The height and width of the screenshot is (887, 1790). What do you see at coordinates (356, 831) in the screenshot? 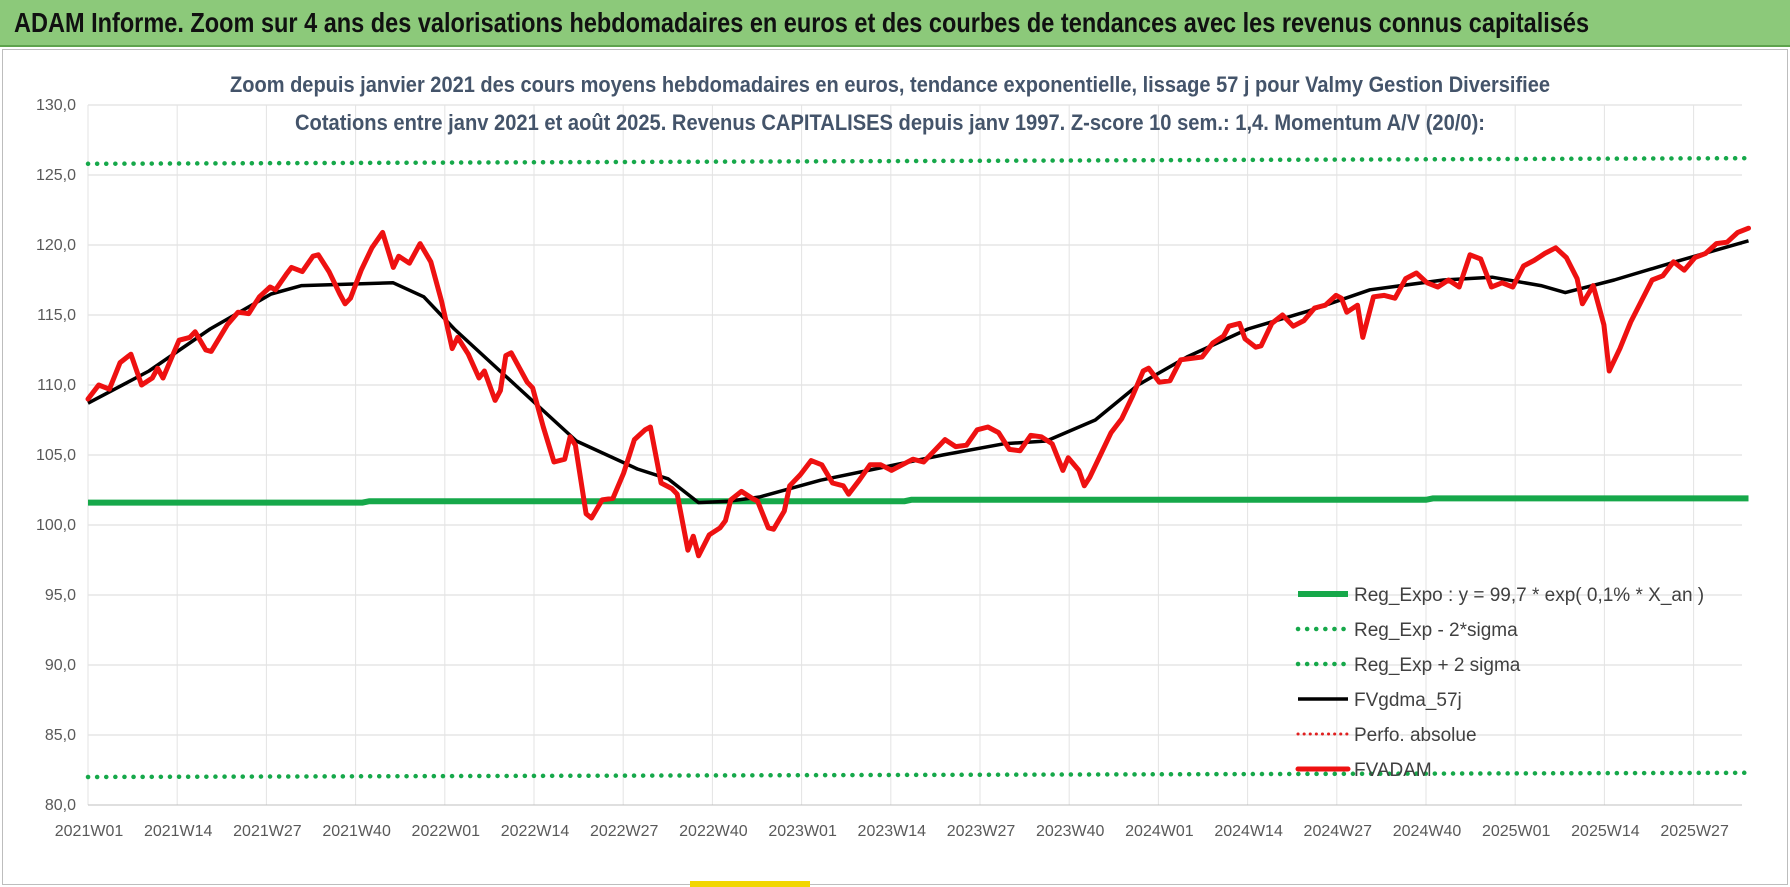
I see `x-tick-label: 2021W40` at bounding box center [356, 831].